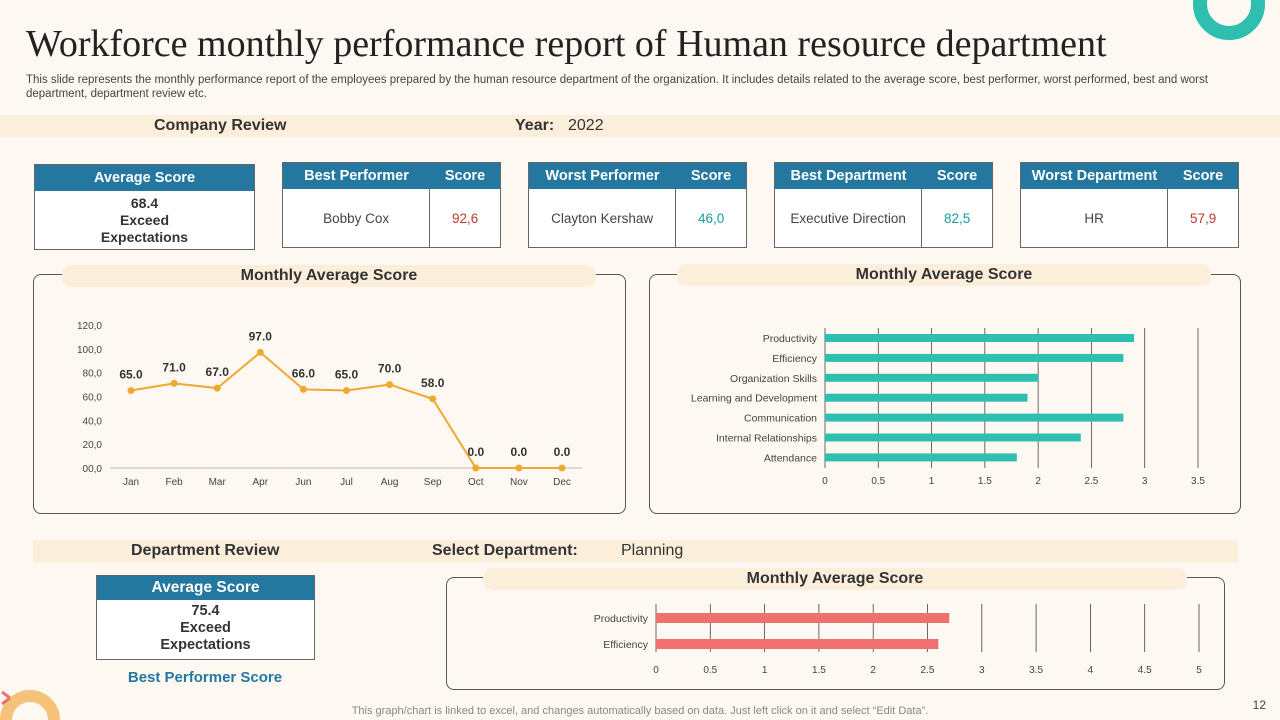 The width and height of the screenshot is (1280, 720). I want to click on data-label: 58.0, so click(433, 383).